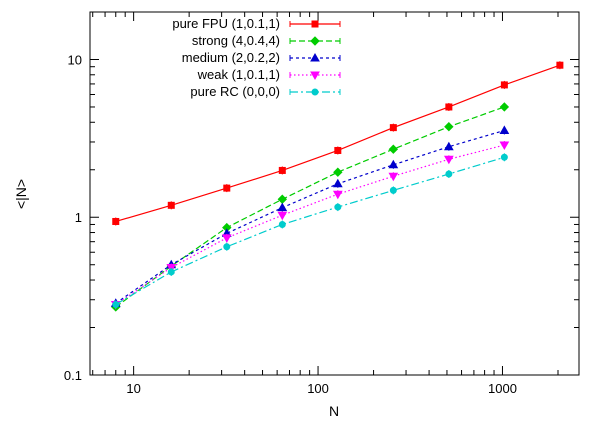 The height and width of the screenshot is (423, 593). I want to click on y-tick-label: 0.1, so click(73, 375).